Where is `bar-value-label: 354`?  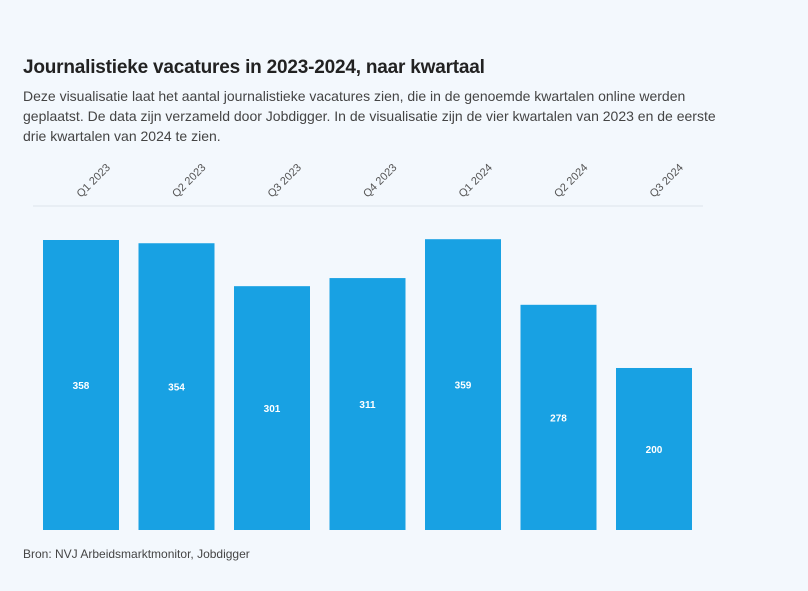 bar-value-label: 354 is located at coordinates (176, 388).